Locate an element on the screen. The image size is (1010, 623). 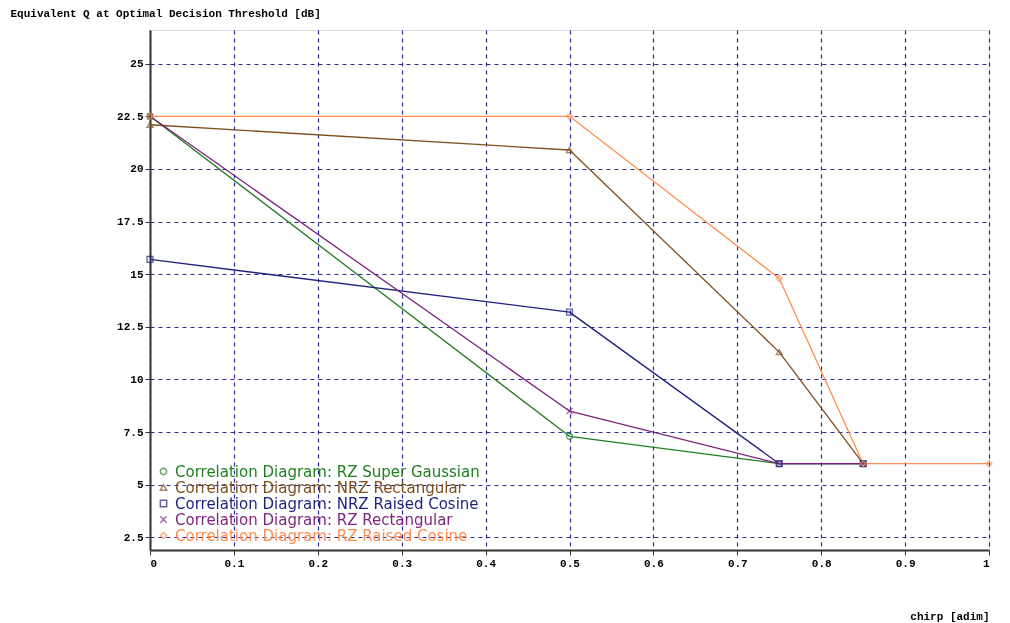
y-tick-label: 20 is located at coordinates (137, 169).